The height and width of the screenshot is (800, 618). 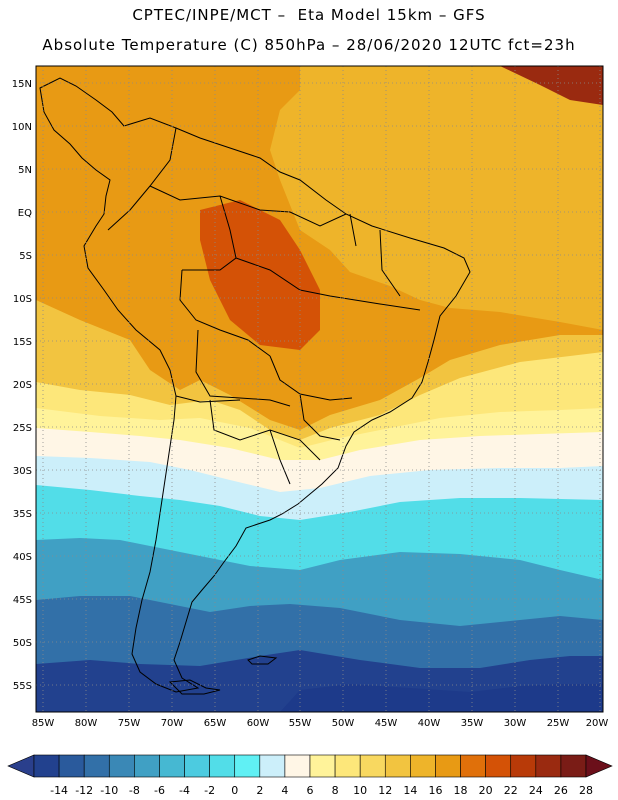 I want to click on lat-label: 15N, so click(x=22, y=84).